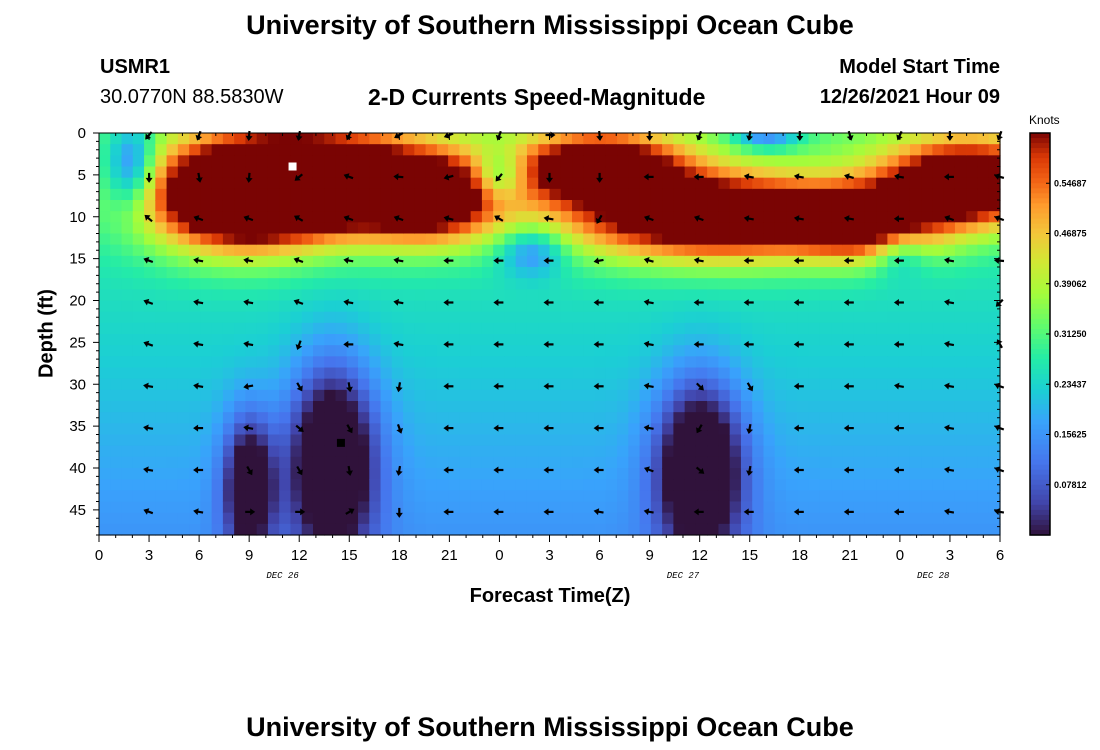  Describe the element at coordinates (537, 97) in the screenshot. I see `plot-title: 2-D Currents Speed-Magnitude` at that location.